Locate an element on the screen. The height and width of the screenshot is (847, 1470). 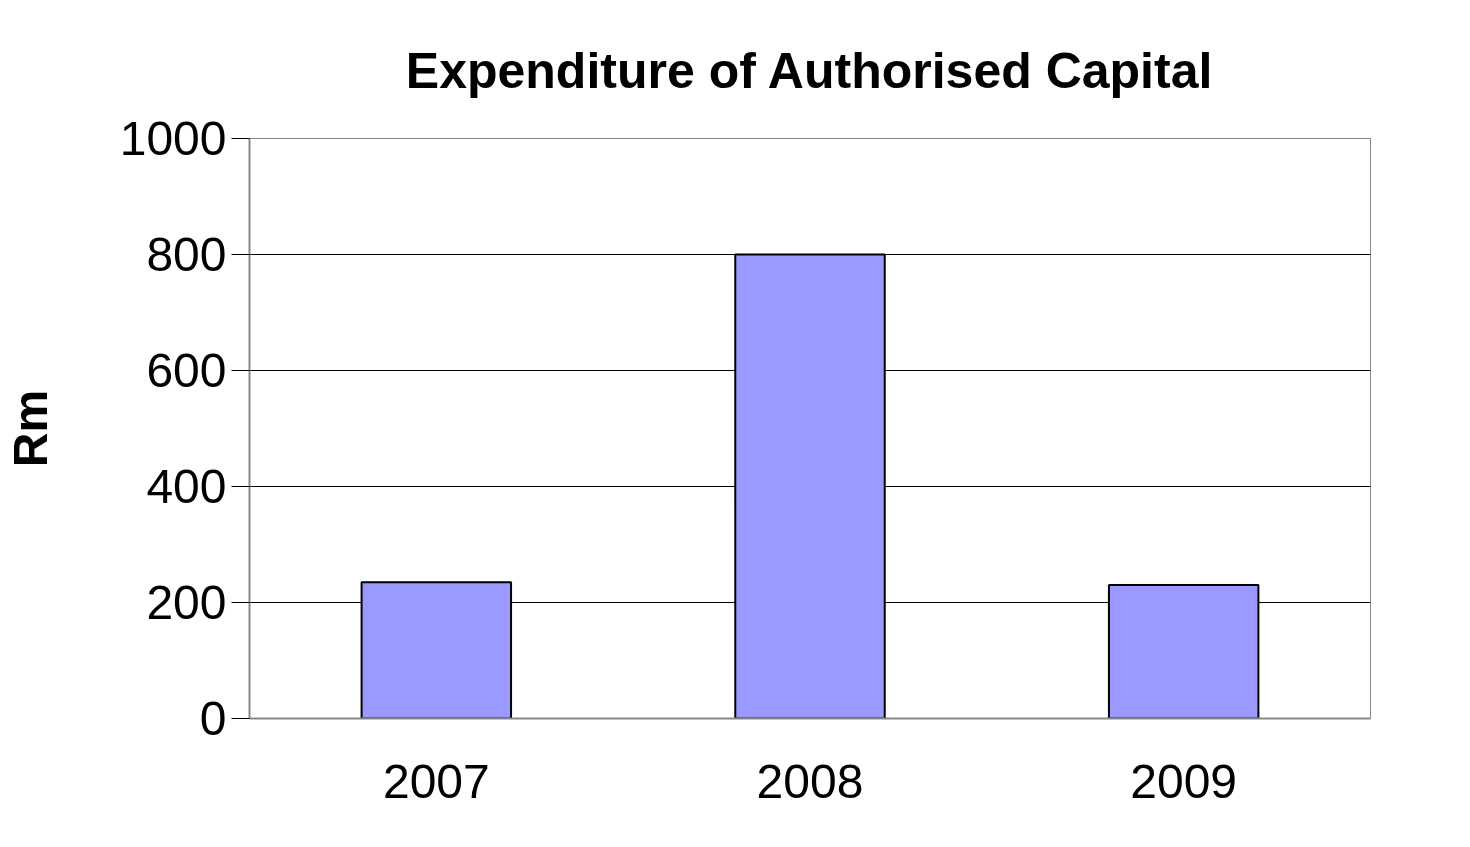
x-tick-label: 2009 is located at coordinates (1184, 781).